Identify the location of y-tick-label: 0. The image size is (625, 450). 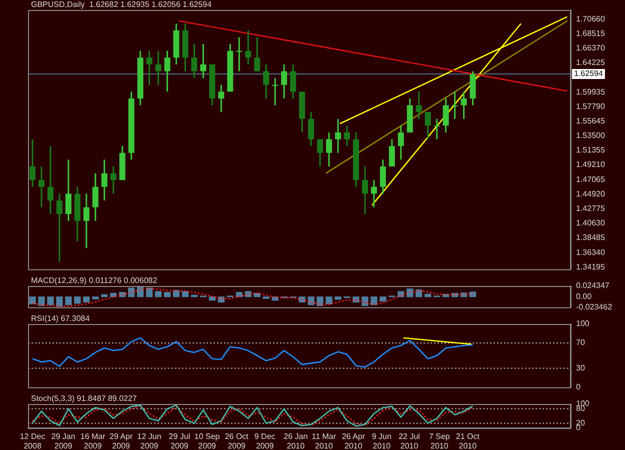
(578, 387).